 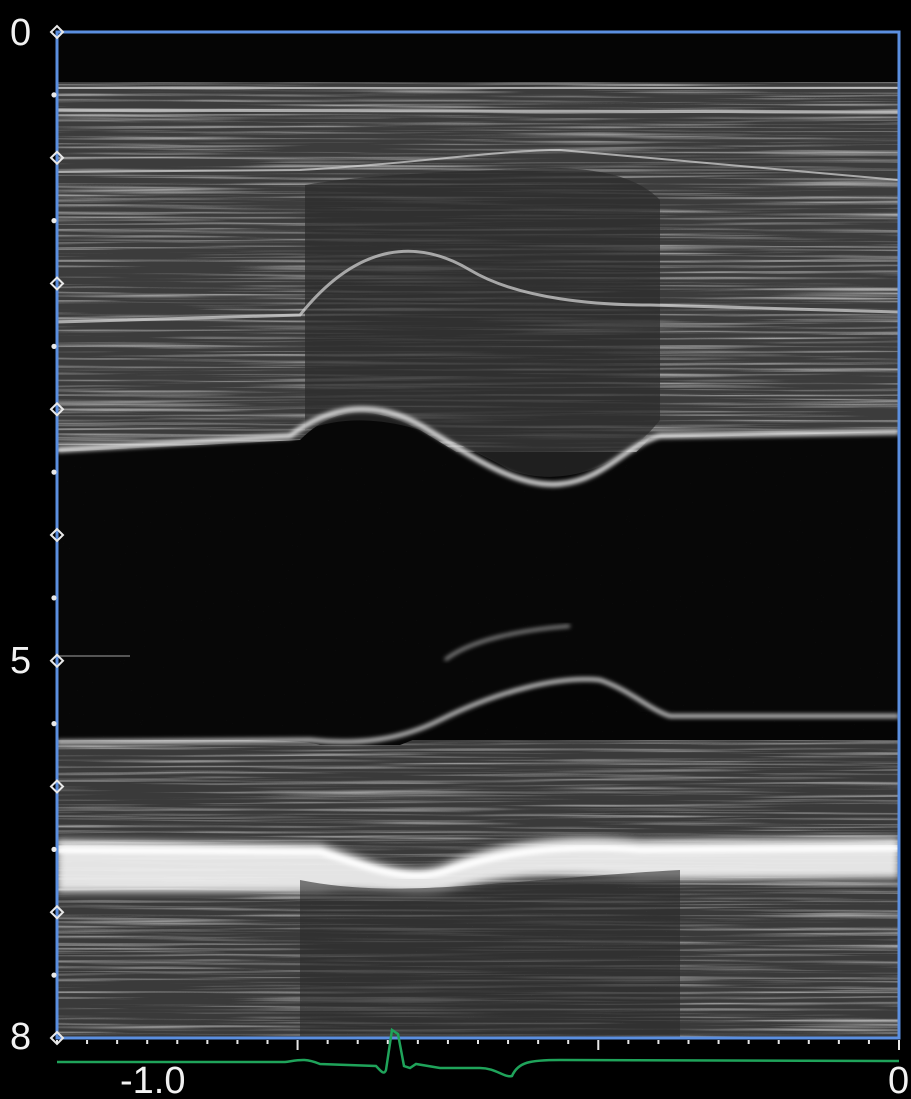 What do you see at coordinates (21, 1037) in the screenshot?
I see `depth-label-8: 8` at bounding box center [21, 1037].